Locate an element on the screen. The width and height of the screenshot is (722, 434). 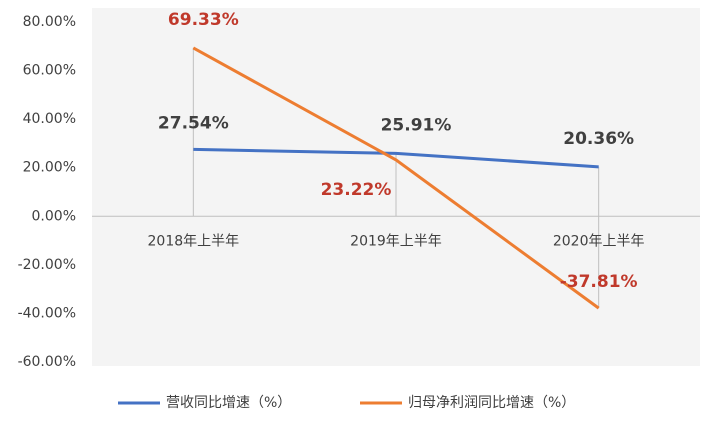
y-tick-label: -20.00% is located at coordinates (47, 265).